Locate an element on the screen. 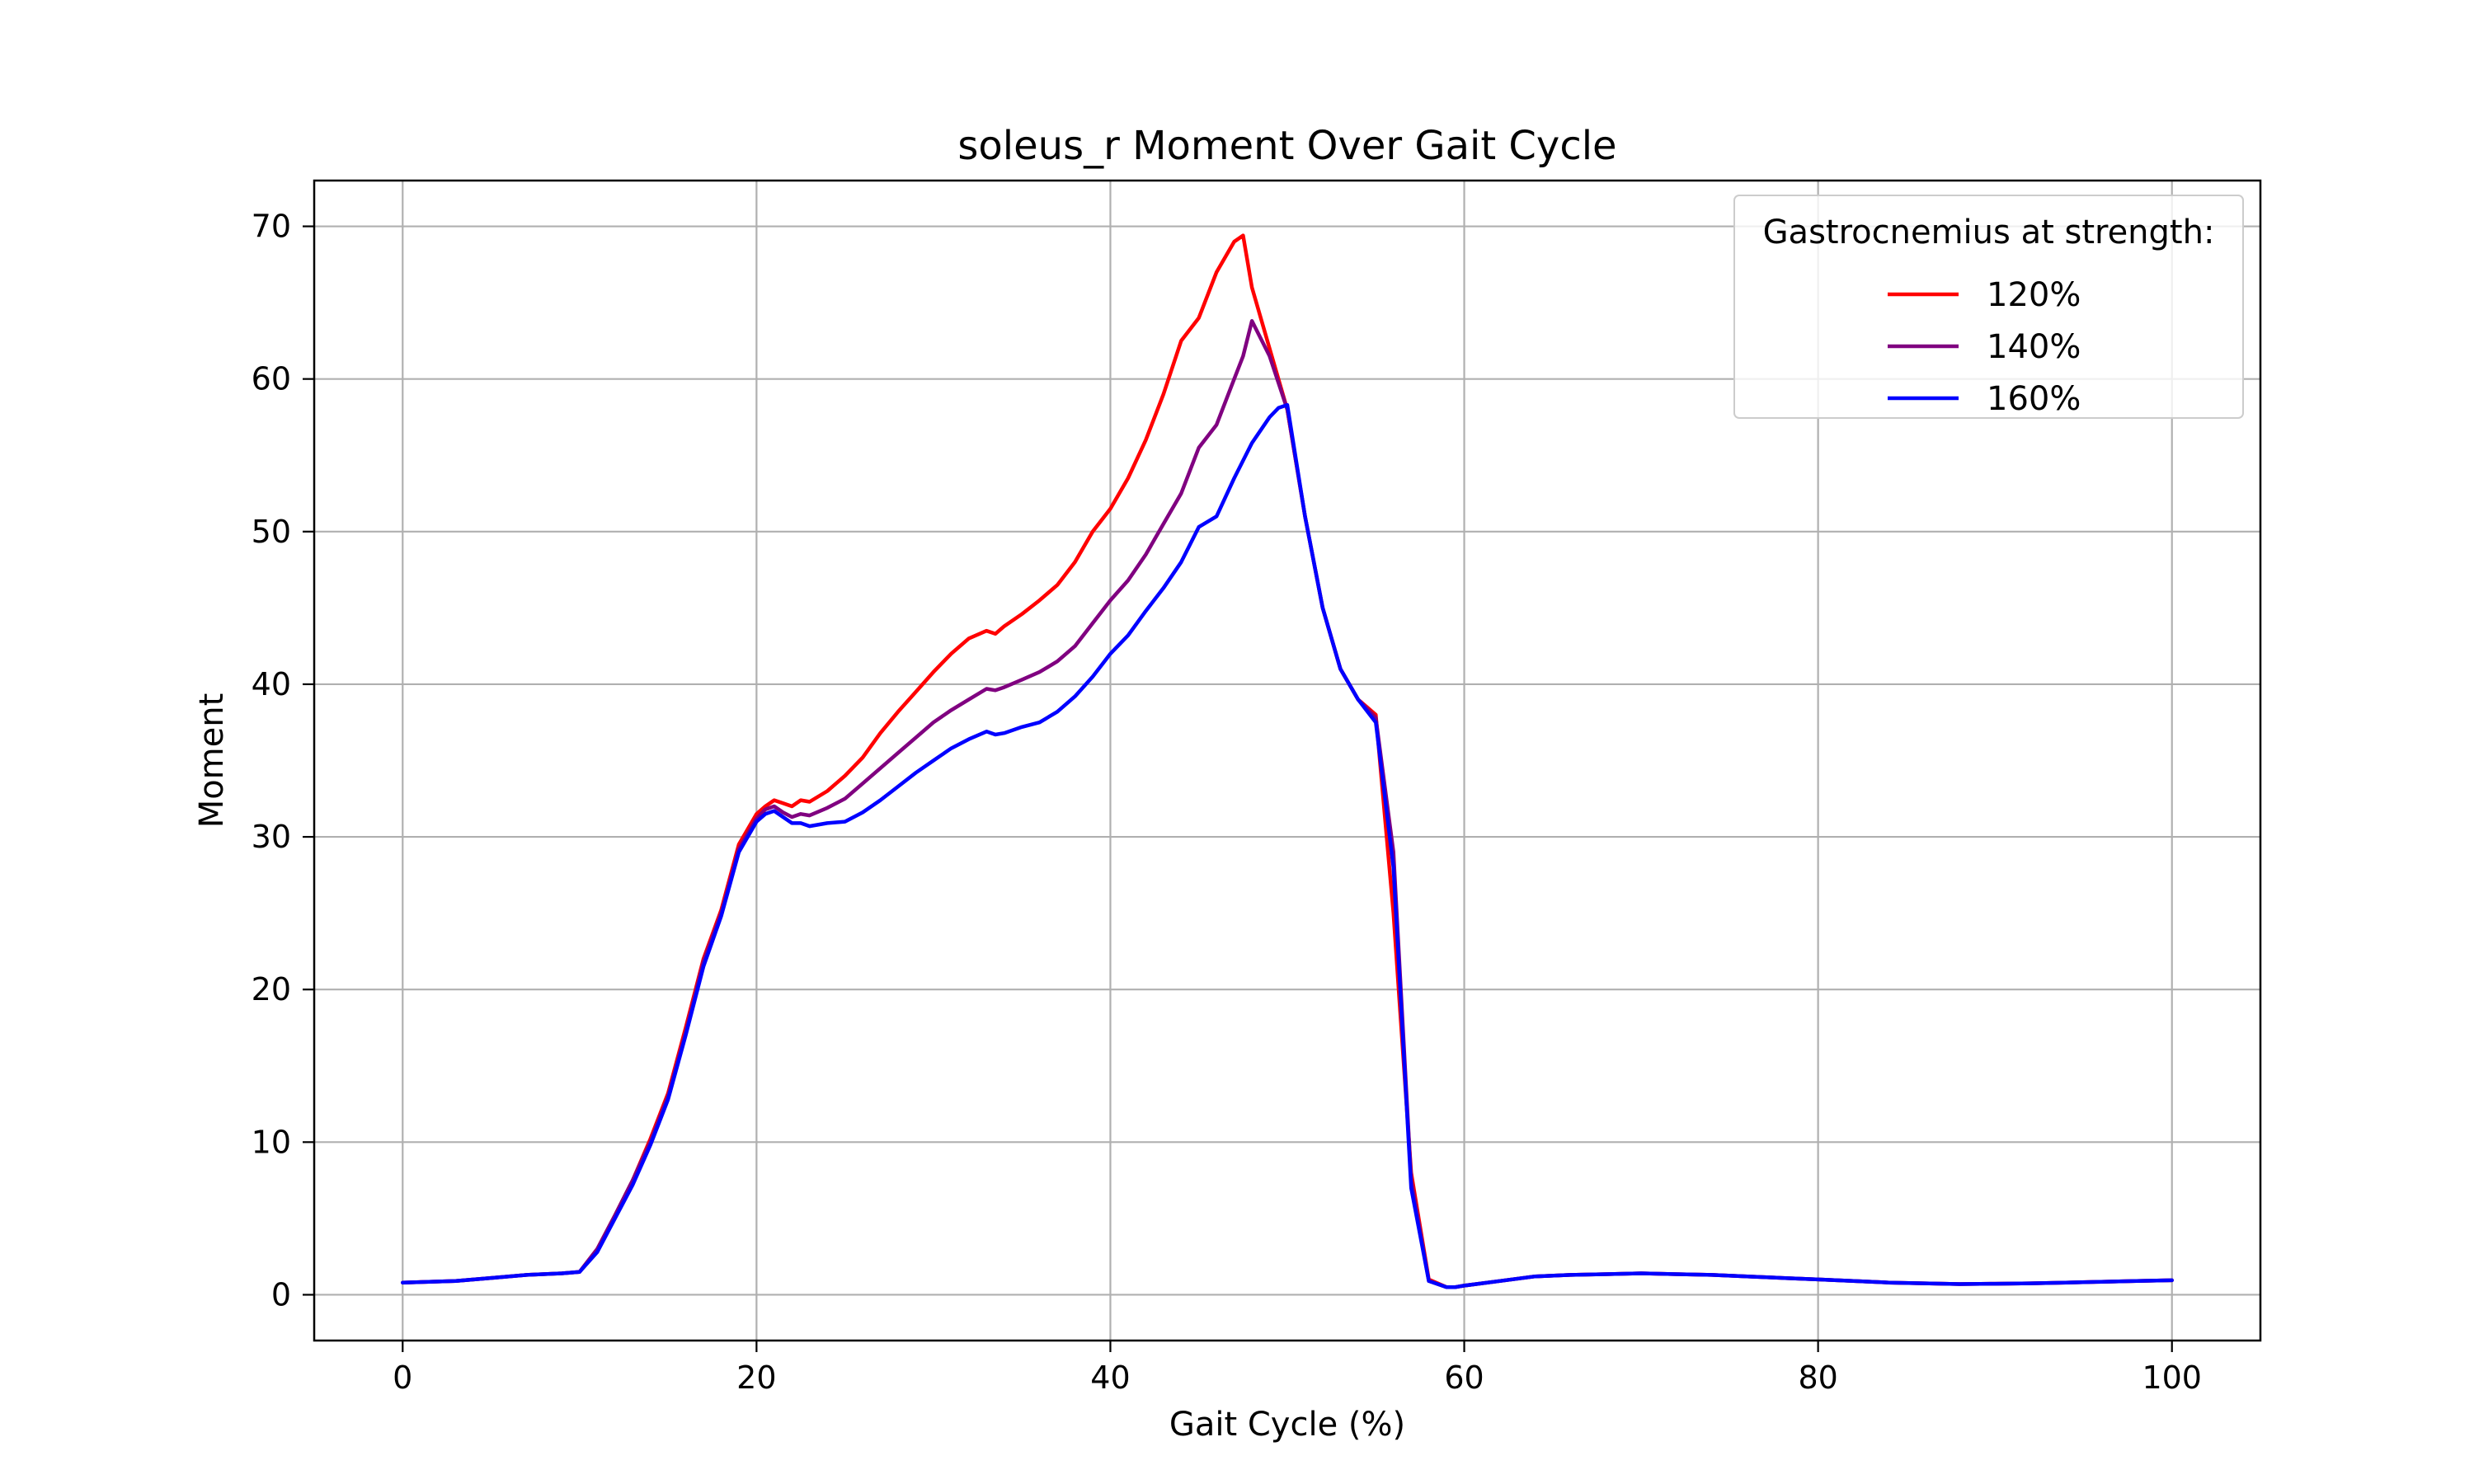 This screenshot has height=1484, width=2474. x-tick-label: 0 is located at coordinates (402, 1378).